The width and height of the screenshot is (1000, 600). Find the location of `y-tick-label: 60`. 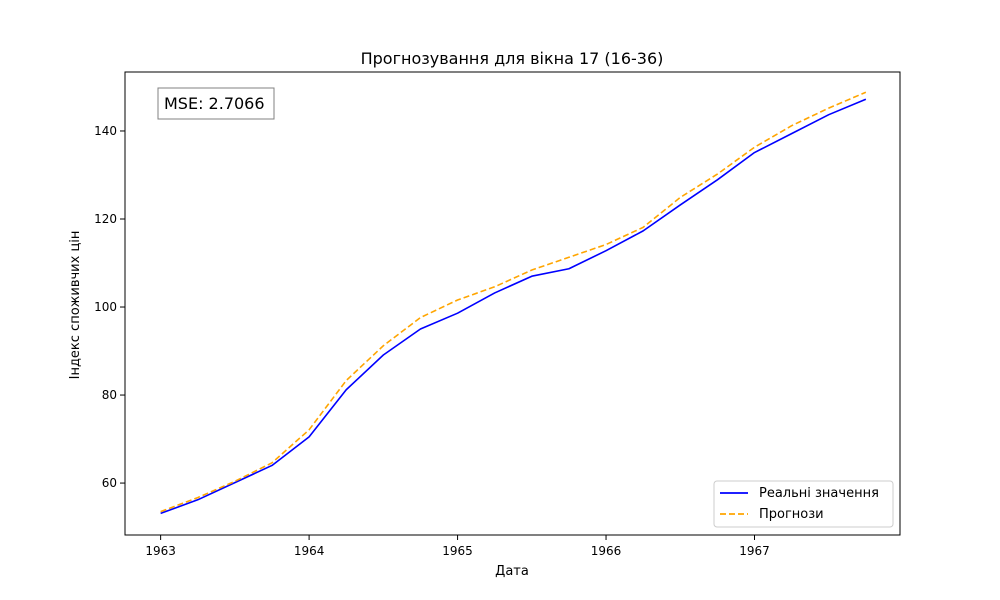

y-tick-label: 60 is located at coordinates (109, 483).